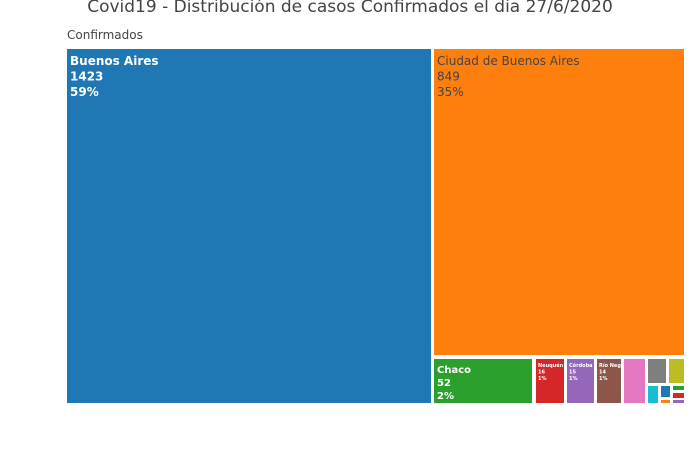 This screenshot has width=700, height=450. What do you see at coordinates (508, 61) in the screenshot?
I see `tile-label-name: Ciudad de Buenos Aires` at bounding box center [508, 61].